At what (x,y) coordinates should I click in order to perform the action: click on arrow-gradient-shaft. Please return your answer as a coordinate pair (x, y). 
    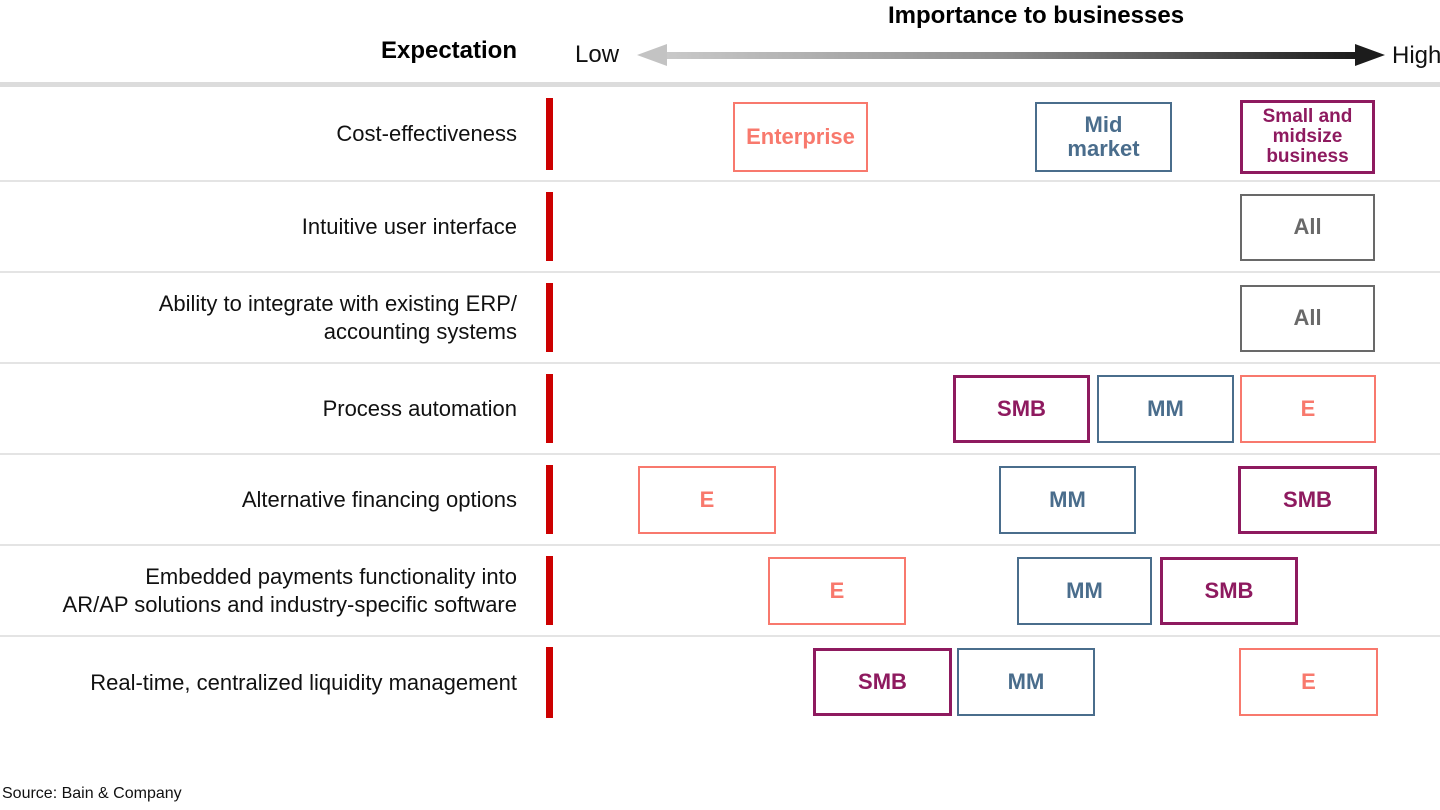
    Looking at the image, I should click on (1011, 55).